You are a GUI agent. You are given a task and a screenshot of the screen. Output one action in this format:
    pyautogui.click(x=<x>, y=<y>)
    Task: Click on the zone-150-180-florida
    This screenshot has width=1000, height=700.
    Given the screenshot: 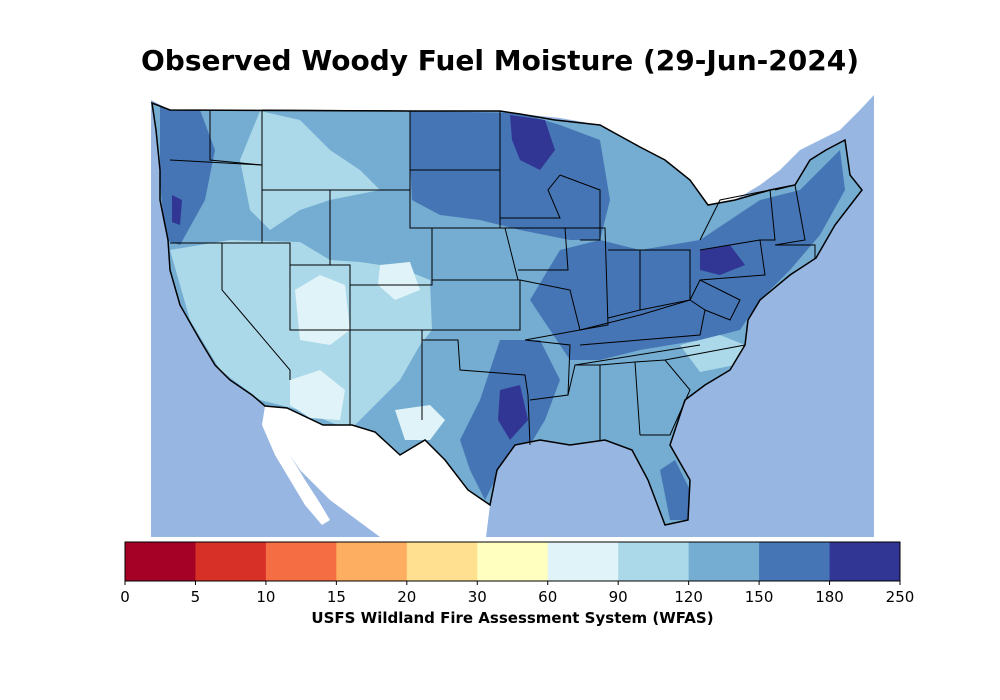 What is the action you would take?
    pyautogui.click(x=675, y=490)
    